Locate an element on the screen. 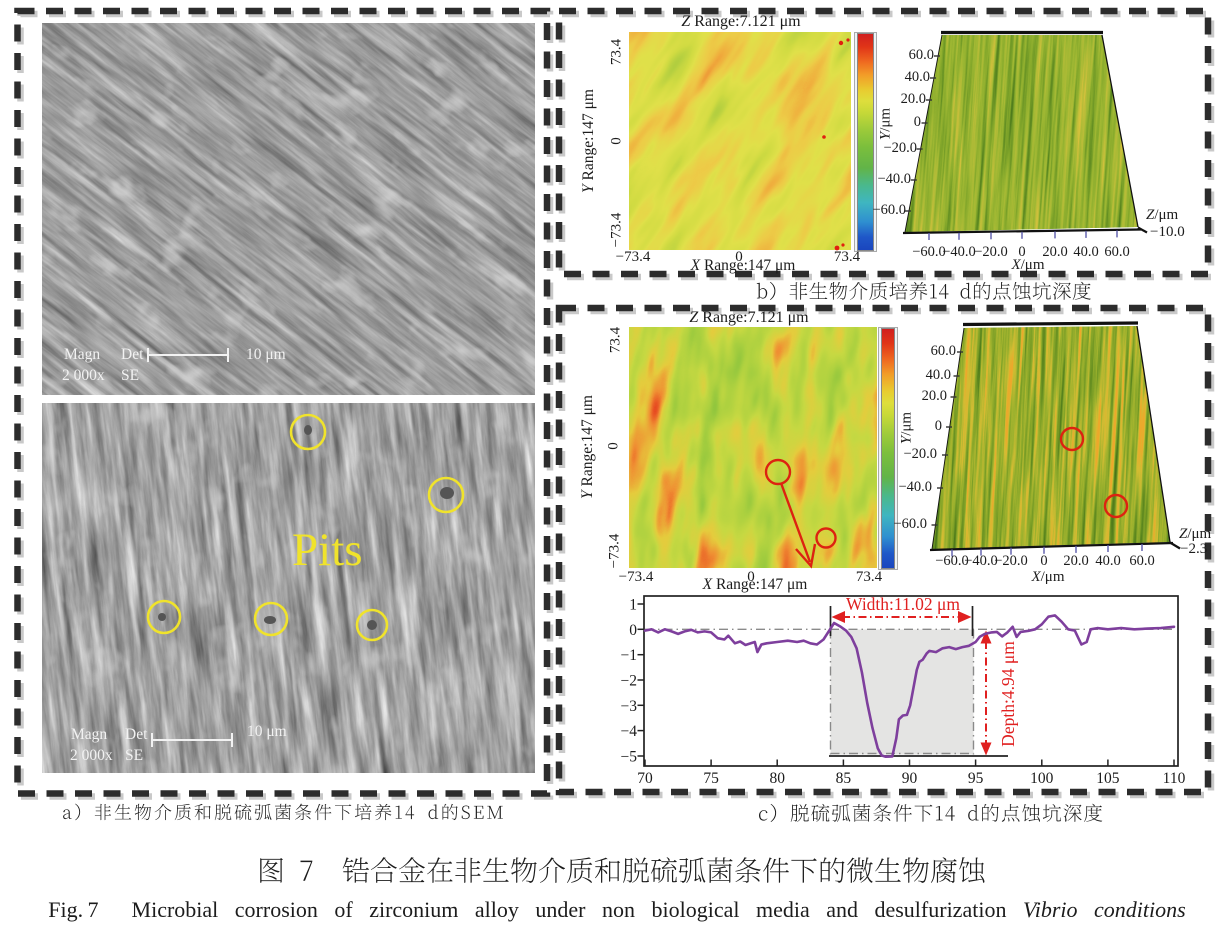 The image size is (1229, 938). svg-text: 85 is located at coordinates (844, 778).